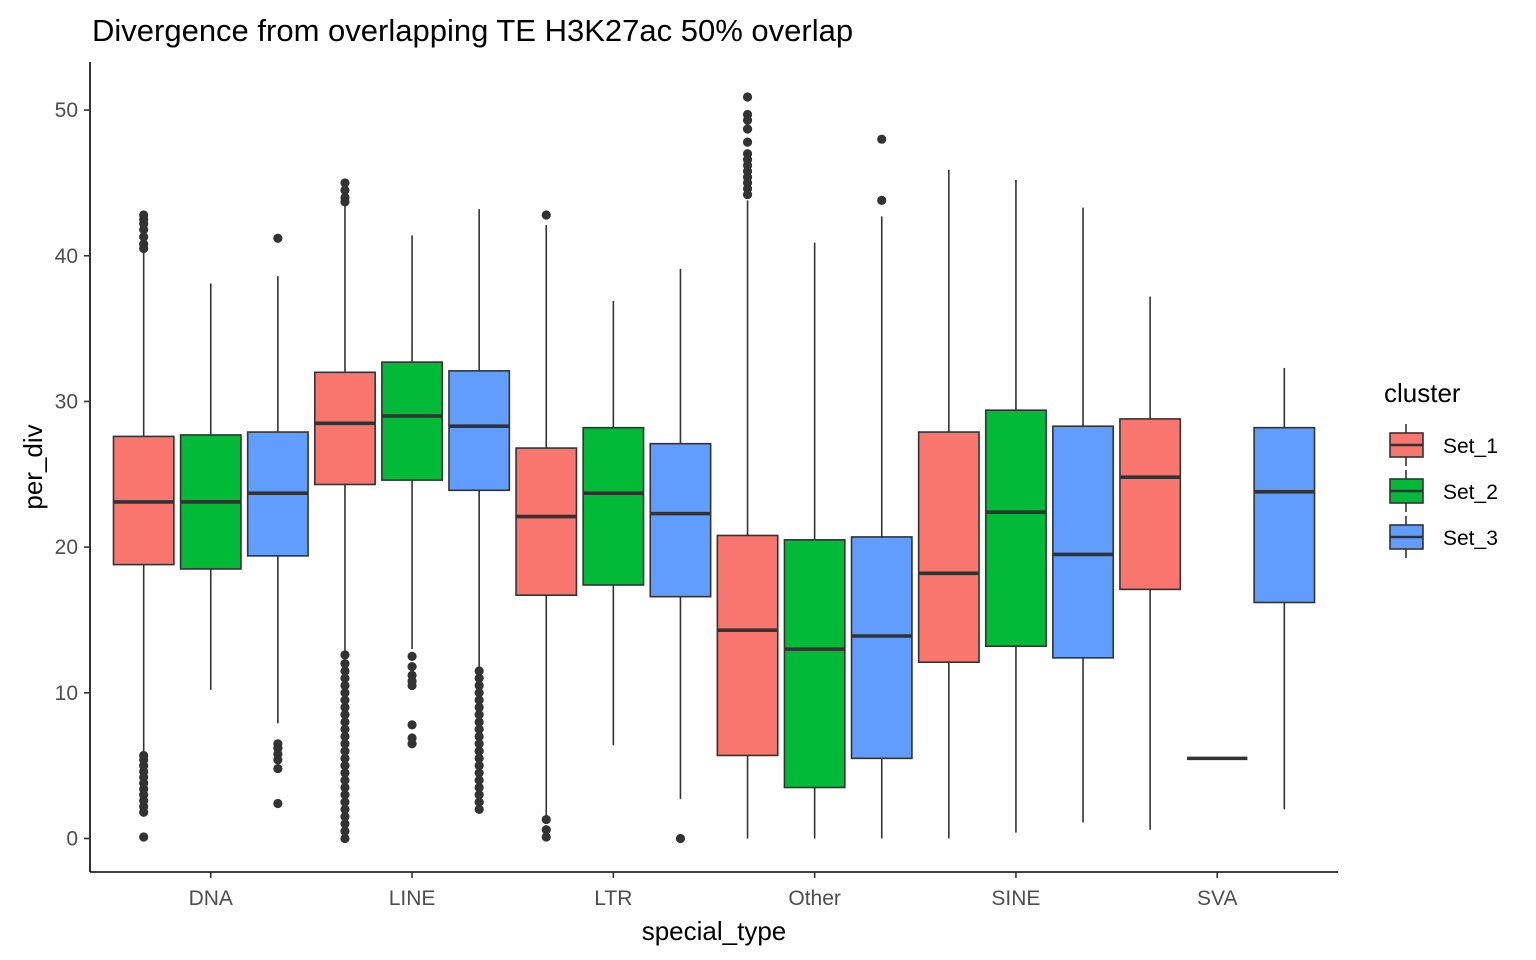  I want to click on box-Set_2-Other, so click(814, 540).